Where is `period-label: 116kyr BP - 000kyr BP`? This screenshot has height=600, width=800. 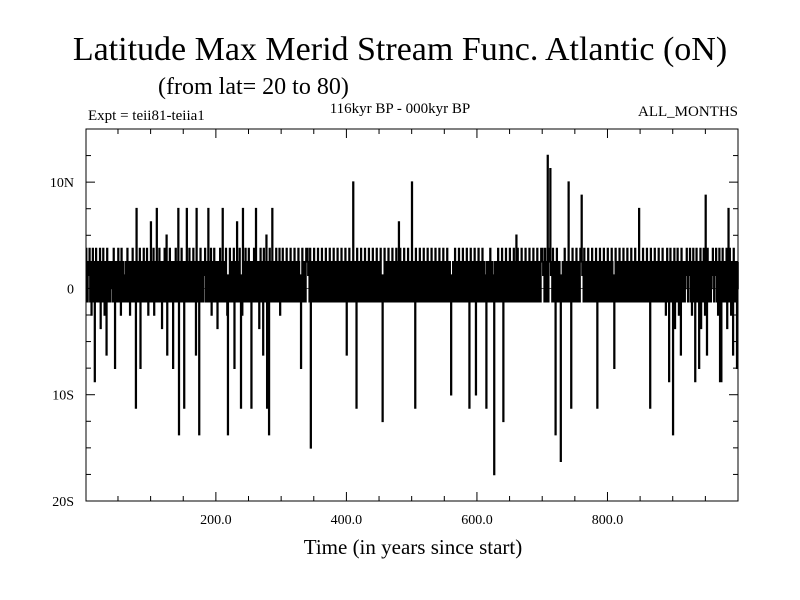
period-label: 116kyr BP - 000kyr BP is located at coordinates (400, 109).